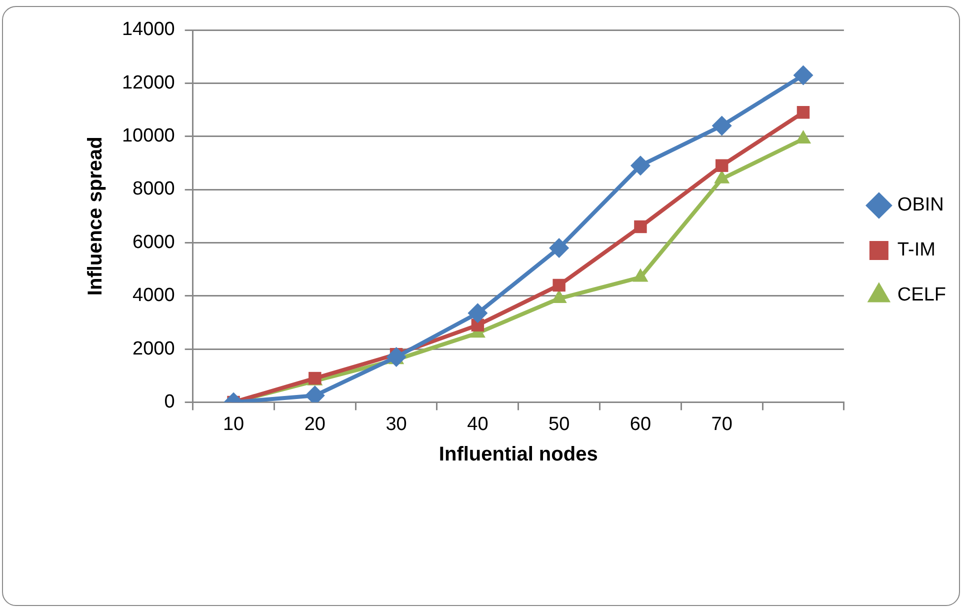  Describe the element at coordinates (153, 189) in the screenshot. I see `y-tick-label: 8000` at that location.